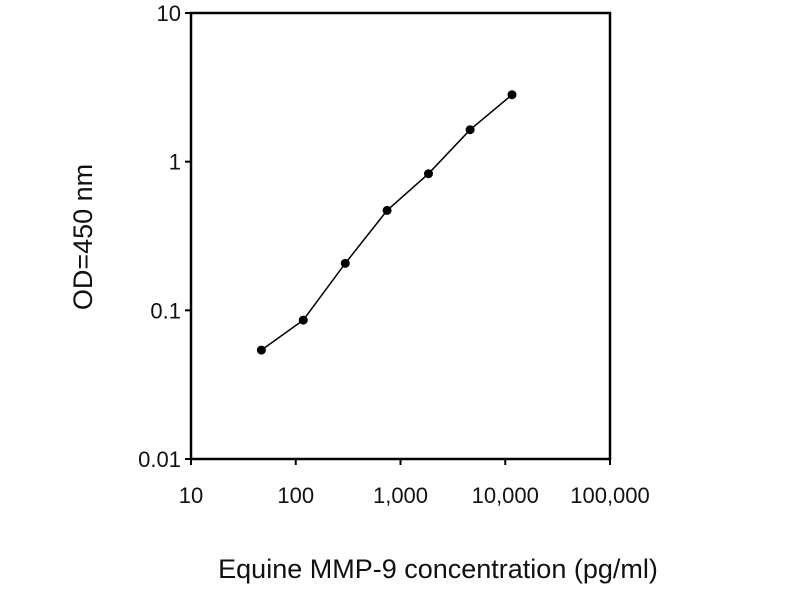 The height and width of the screenshot is (600, 800). I want to click on x-tick-label: 10, so click(191, 495).